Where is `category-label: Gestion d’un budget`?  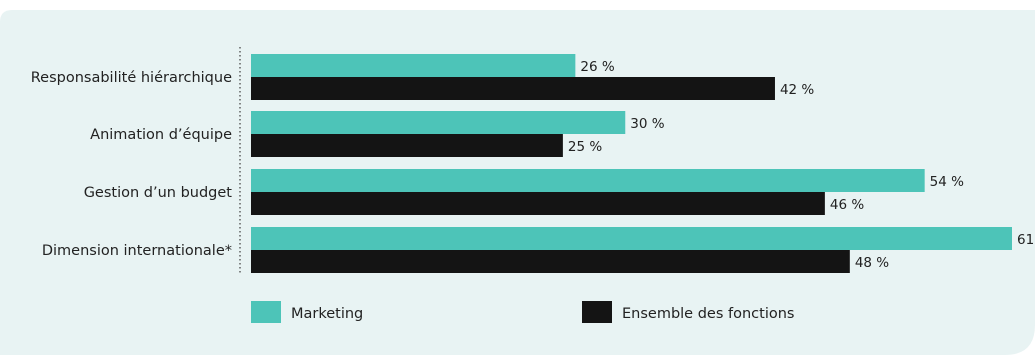
category-label: Gestion d’un budget is located at coordinates (158, 193).